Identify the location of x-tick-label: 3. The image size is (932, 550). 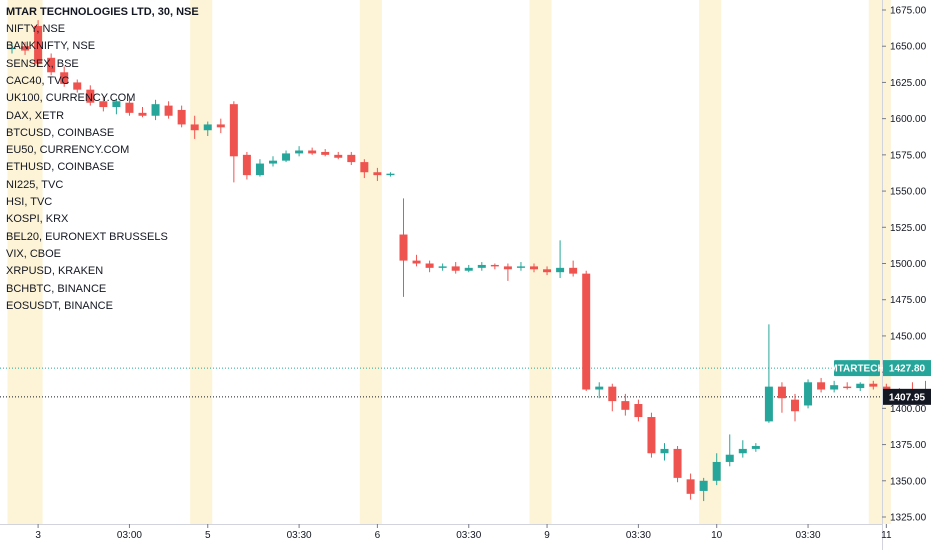
(38, 535).